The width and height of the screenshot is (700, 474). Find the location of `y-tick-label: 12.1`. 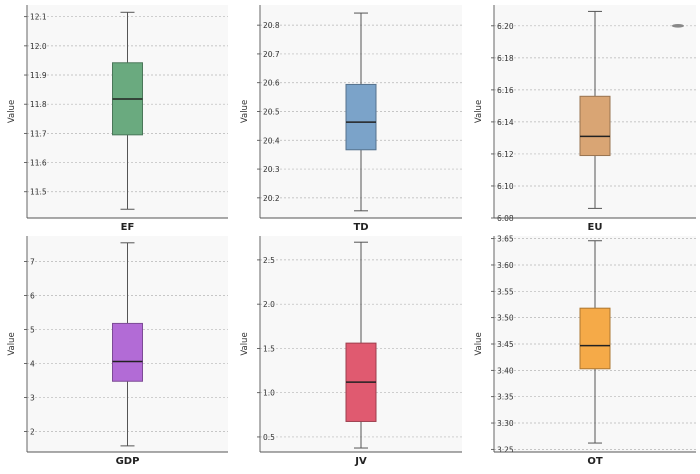

y-tick-label: 12.1 is located at coordinates (38, 17).